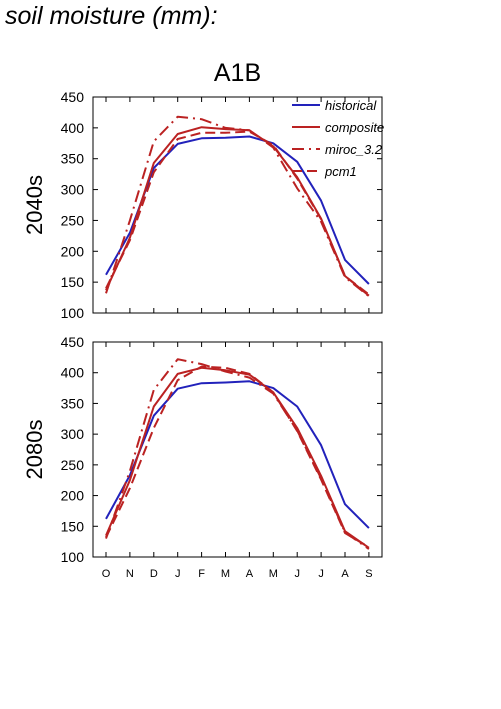  Describe the element at coordinates (338, 138) in the screenshot. I see `legend: historical composite miroc_3.2 pcm1` at that location.